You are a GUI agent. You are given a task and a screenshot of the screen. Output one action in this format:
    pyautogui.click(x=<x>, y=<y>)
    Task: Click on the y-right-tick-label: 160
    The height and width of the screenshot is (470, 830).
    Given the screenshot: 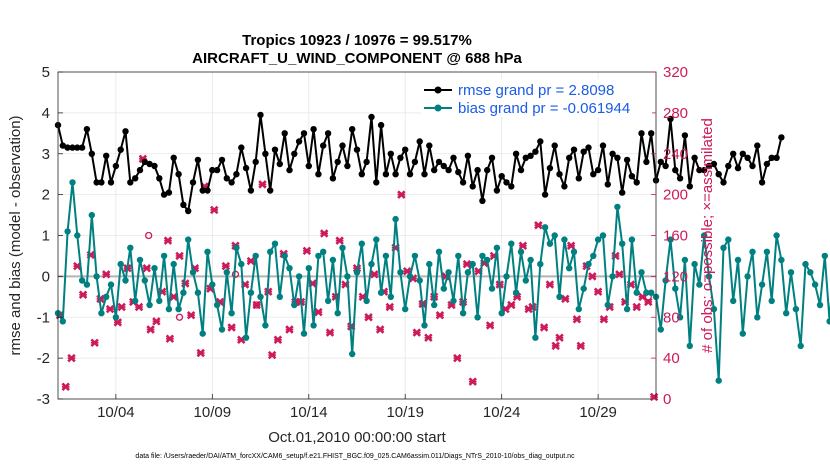 What is the action you would take?
    pyautogui.click(x=675, y=236)
    